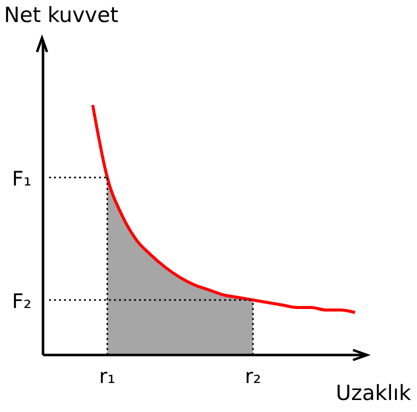  I want to click on x-axis-title: Uzaklık, so click(374, 393).